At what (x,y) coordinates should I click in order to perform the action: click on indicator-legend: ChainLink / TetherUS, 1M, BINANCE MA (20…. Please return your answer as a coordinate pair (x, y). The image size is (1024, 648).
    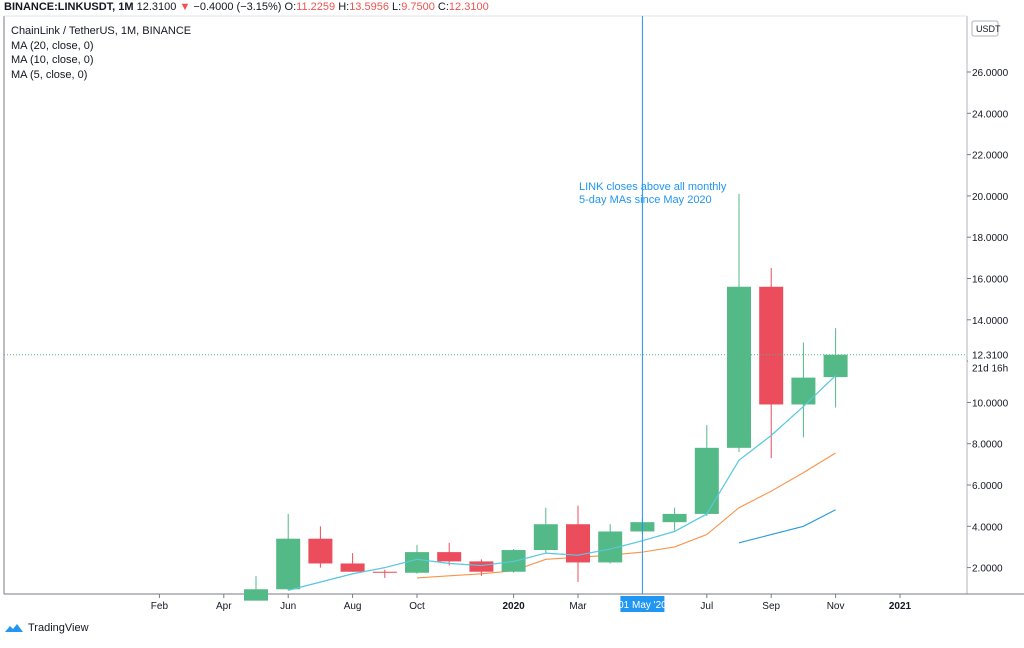
    Looking at the image, I should click on (101, 53).